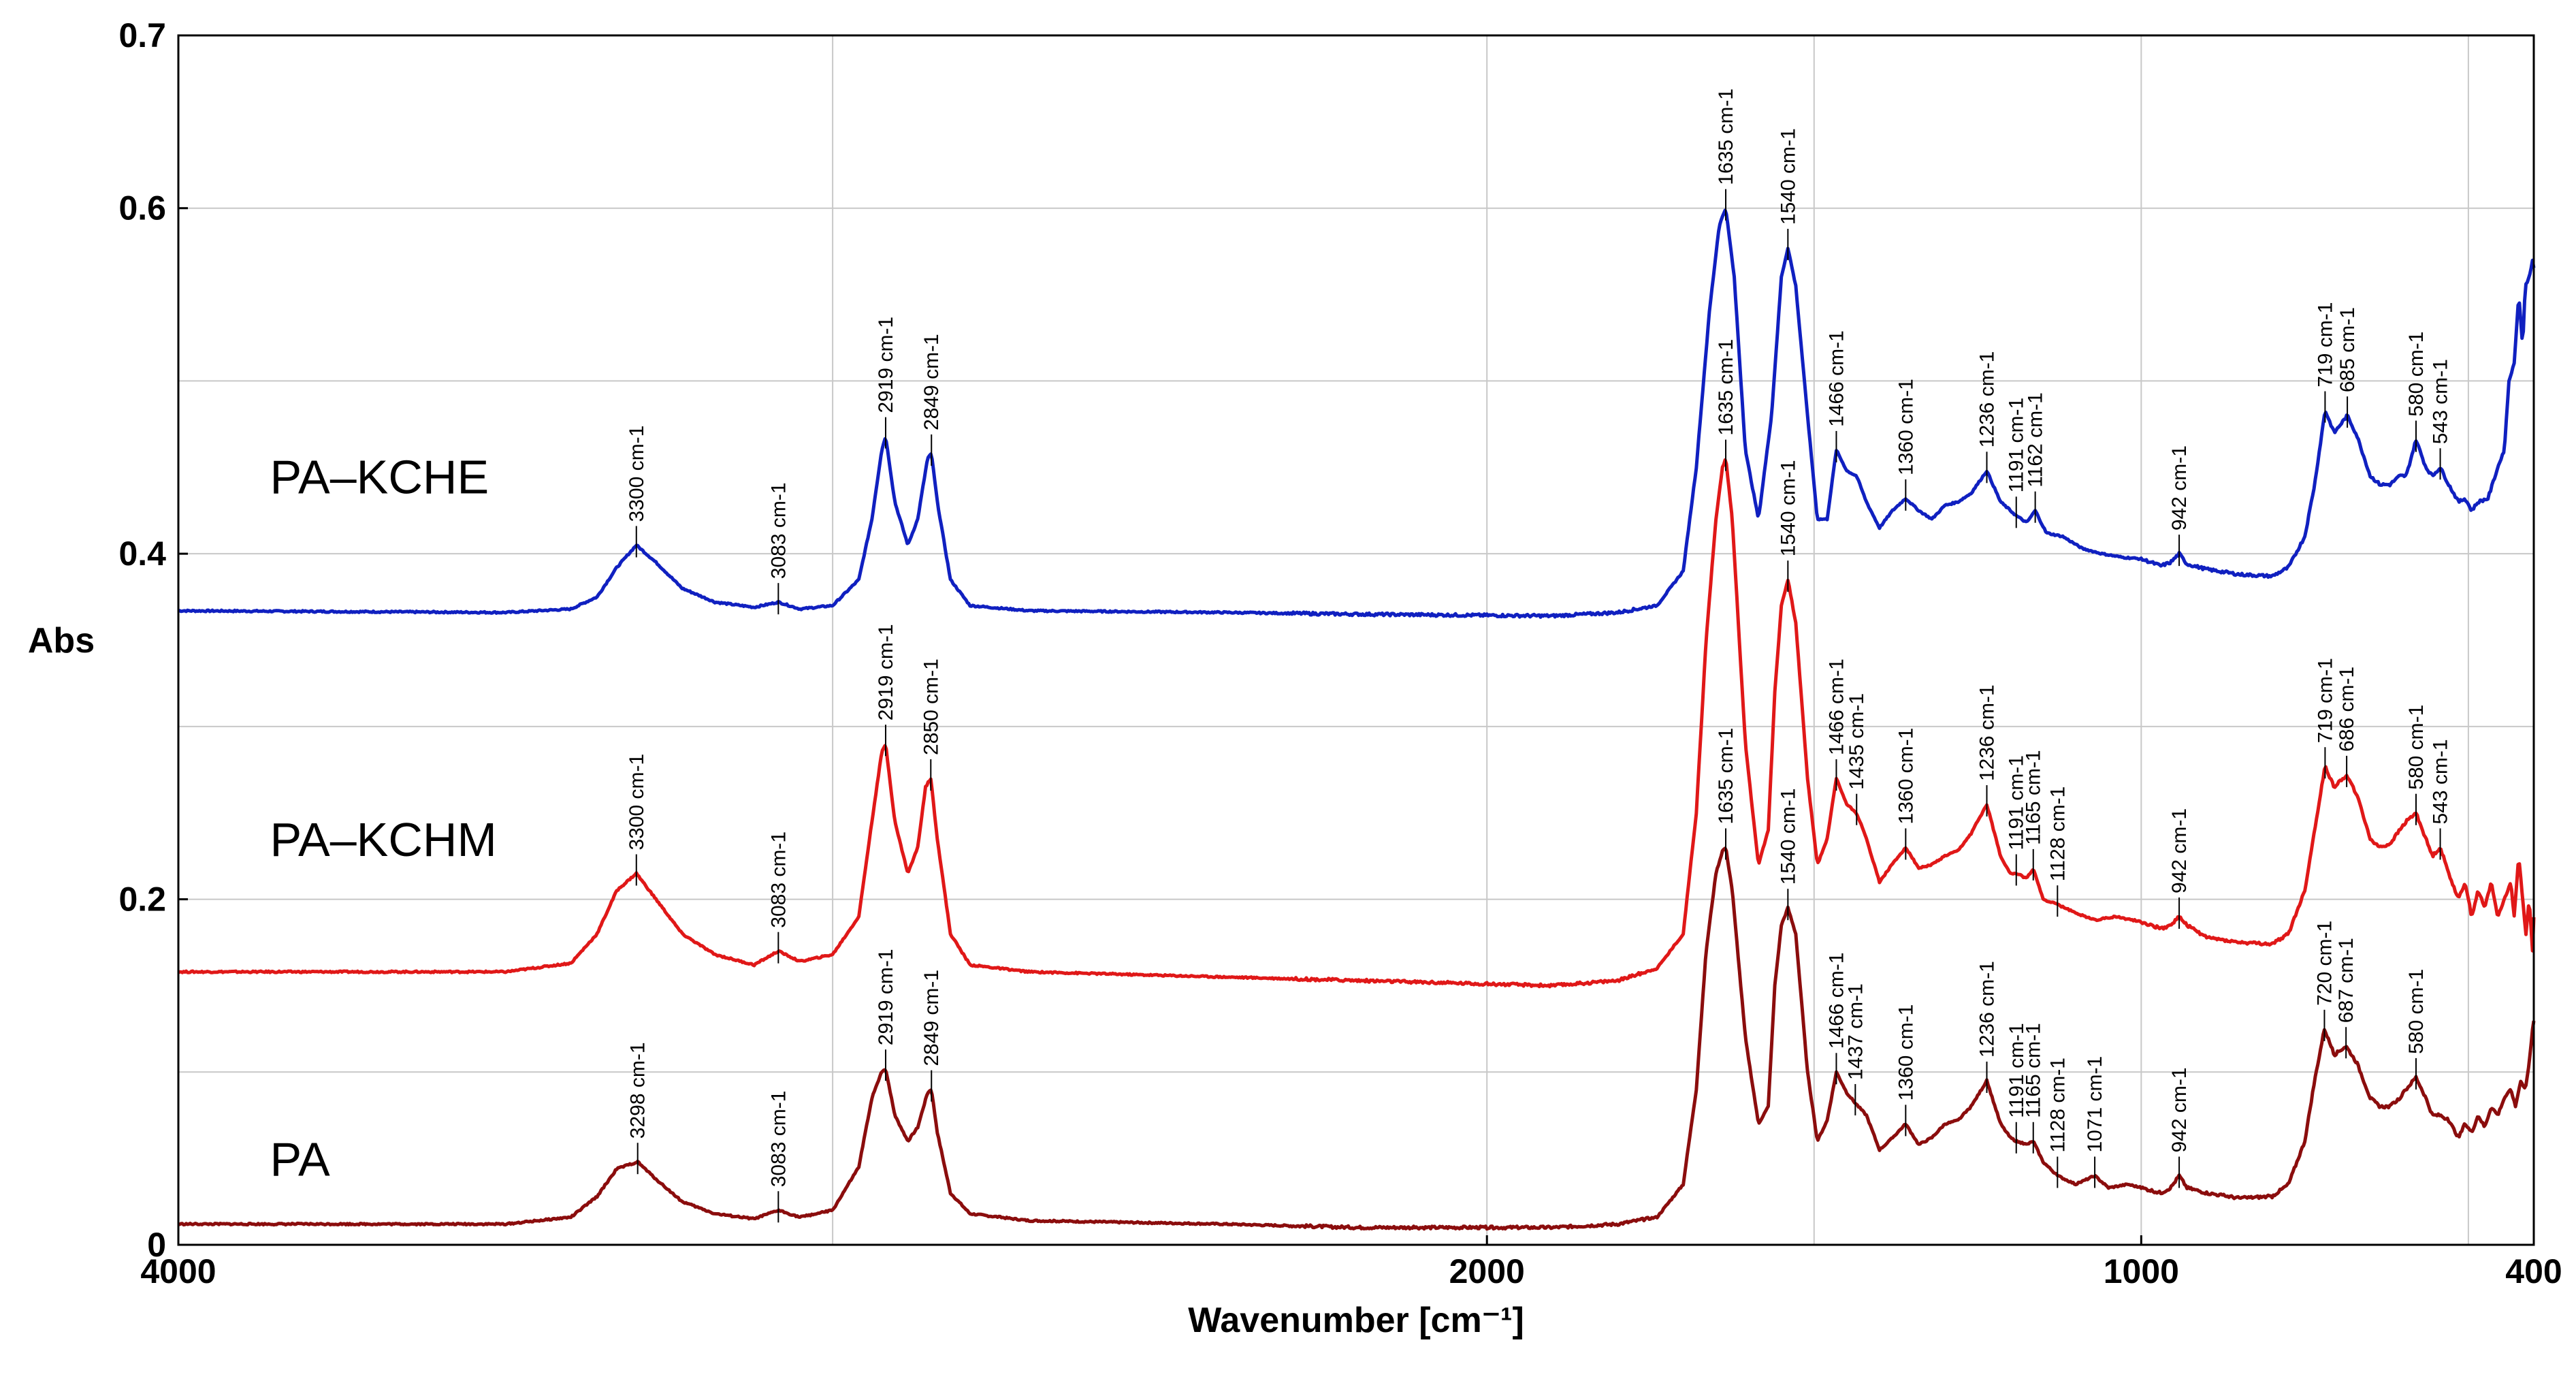 The height and width of the screenshot is (1381, 2576). Describe the element at coordinates (2036, 440) in the screenshot. I see `peak-label: 1162 cm-1` at that location.